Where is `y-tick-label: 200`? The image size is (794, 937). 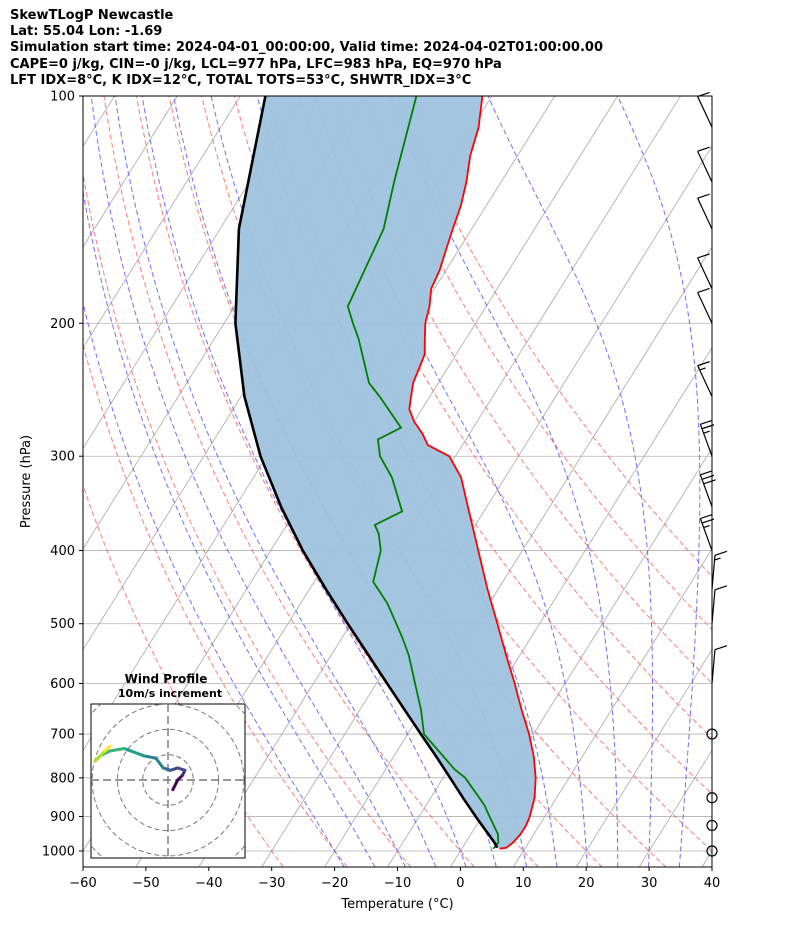 y-tick-label: 200 is located at coordinates (62, 324).